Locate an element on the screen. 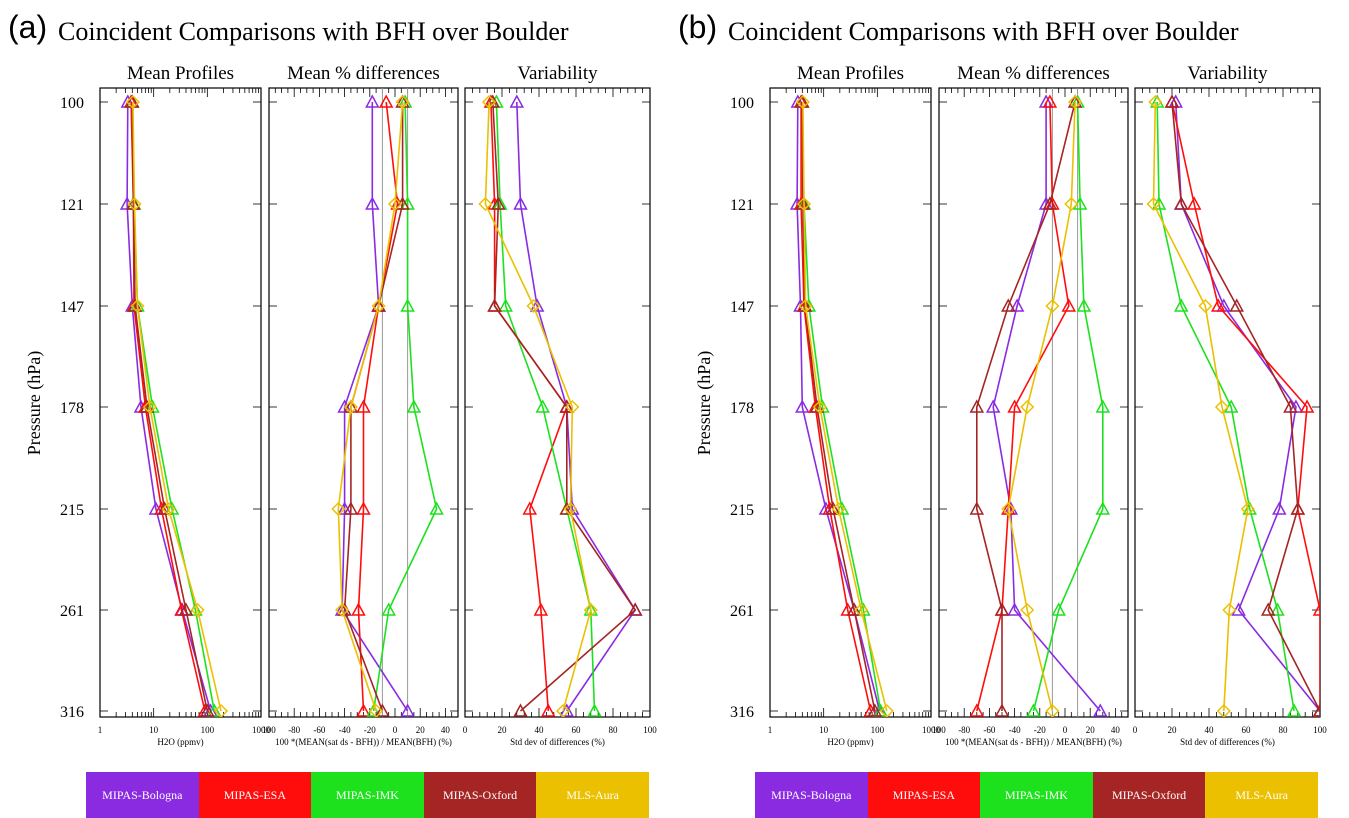 This screenshot has height=818, width=1349. figure-label: (b) is located at coordinates (697, 27).